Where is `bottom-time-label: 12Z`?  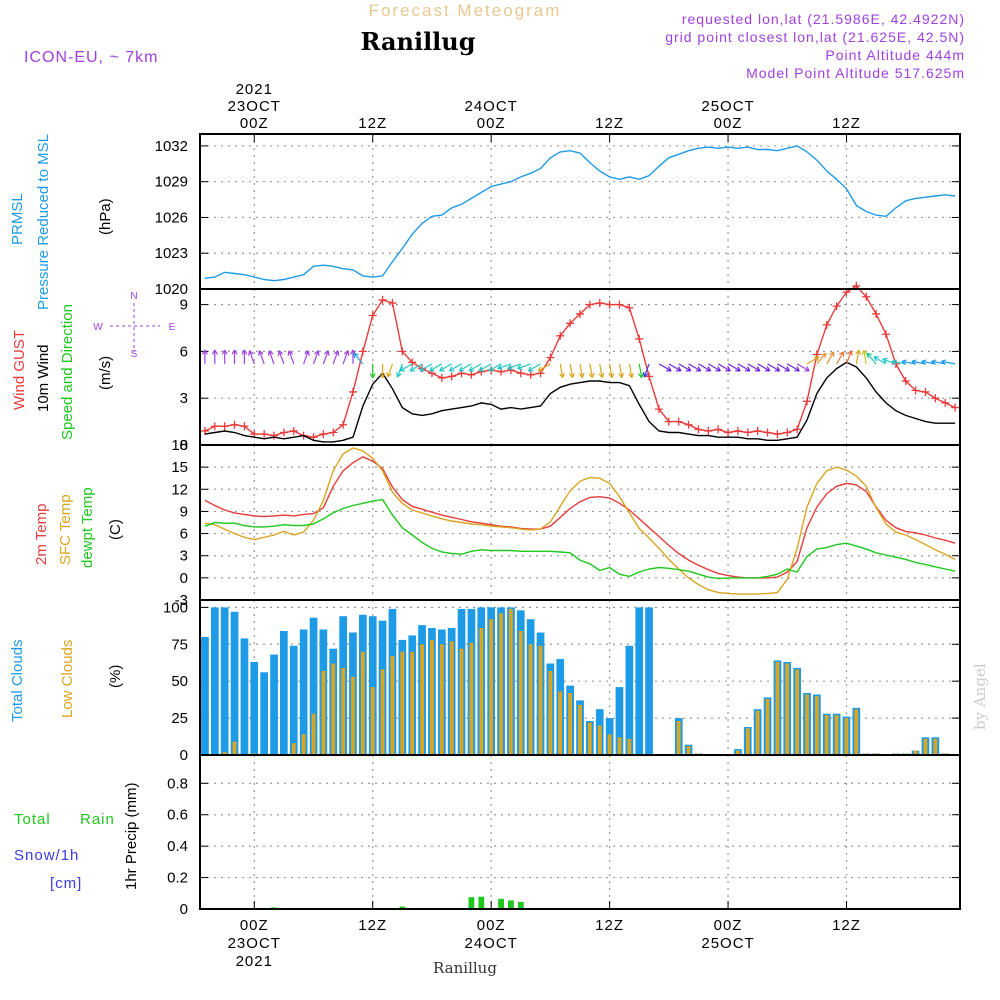 bottom-time-label: 12Z is located at coordinates (372, 925).